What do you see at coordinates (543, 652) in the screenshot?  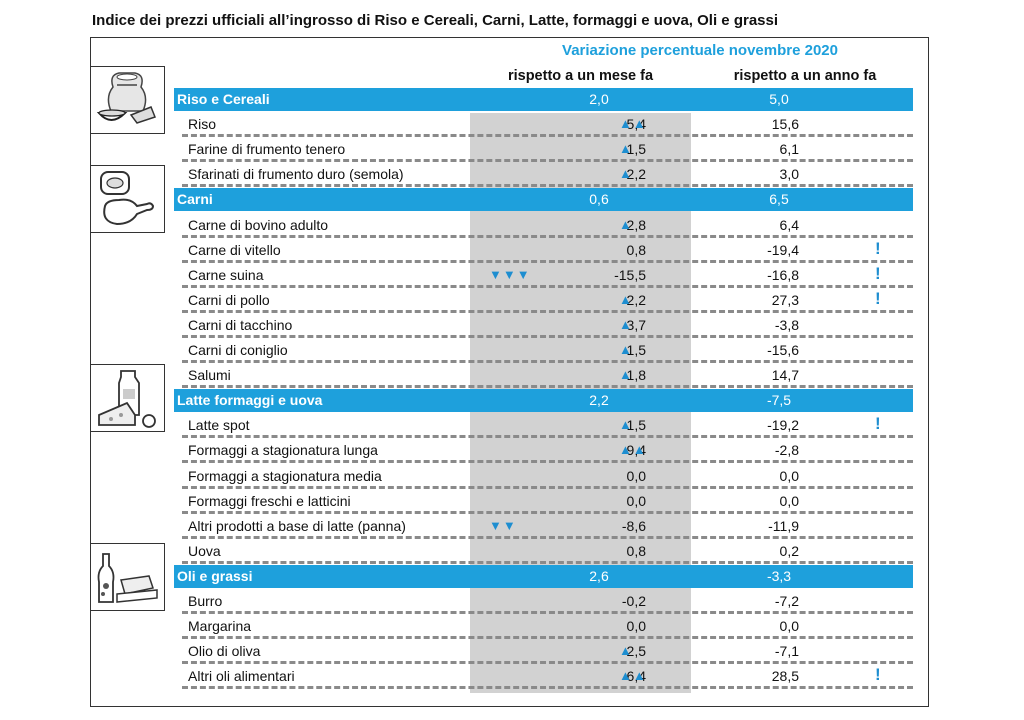 I see `table-row: Olio di oliva 2,5 -7,1 ▲` at bounding box center [543, 652].